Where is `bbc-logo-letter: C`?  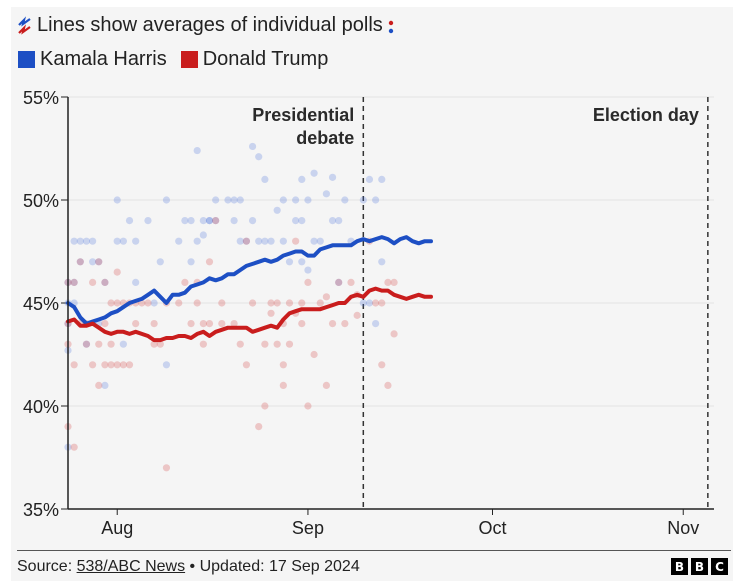 bbc-logo-letter: C is located at coordinates (719, 566).